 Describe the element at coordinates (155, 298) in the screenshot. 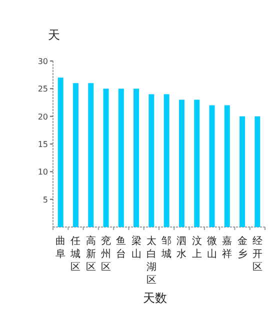

I see `x-axis-title: 天数` at that location.